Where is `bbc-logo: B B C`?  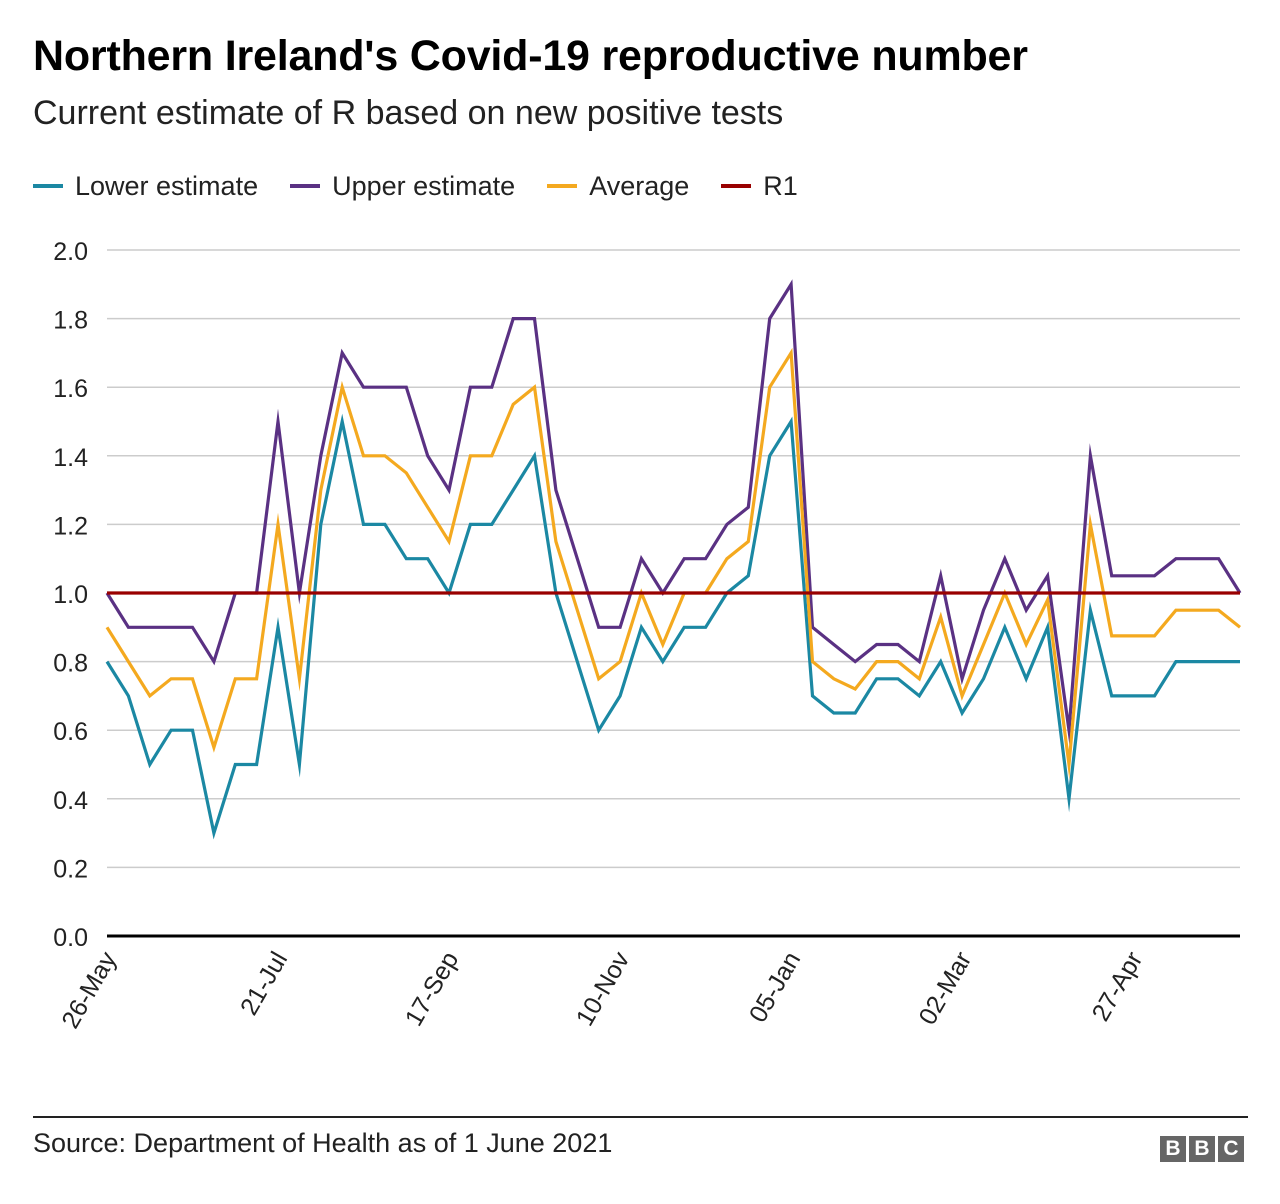 bbc-logo: B B C is located at coordinates (1200, 1149).